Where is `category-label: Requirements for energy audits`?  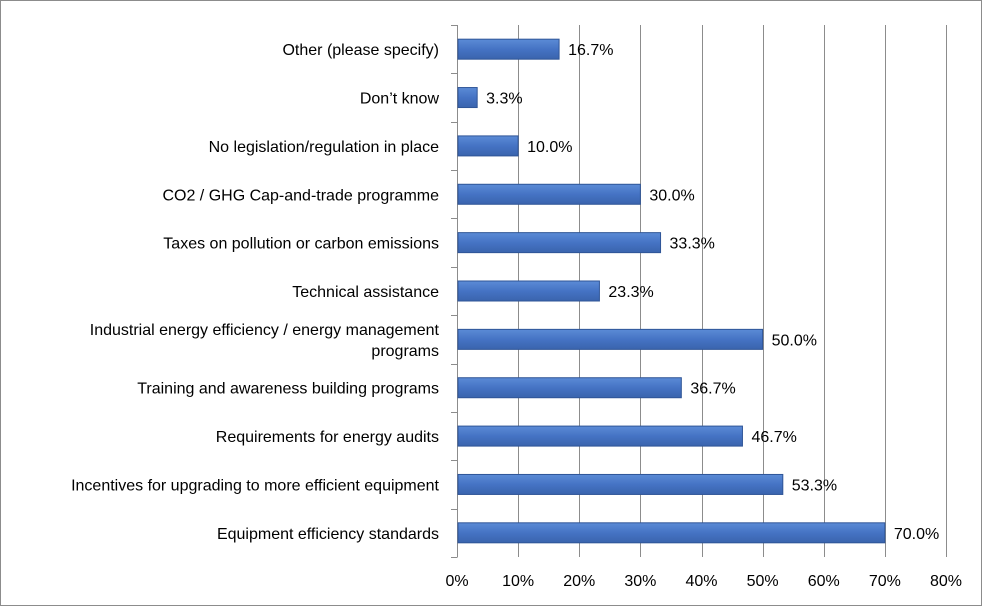
category-label: Requirements for energy audits is located at coordinates (327, 437).